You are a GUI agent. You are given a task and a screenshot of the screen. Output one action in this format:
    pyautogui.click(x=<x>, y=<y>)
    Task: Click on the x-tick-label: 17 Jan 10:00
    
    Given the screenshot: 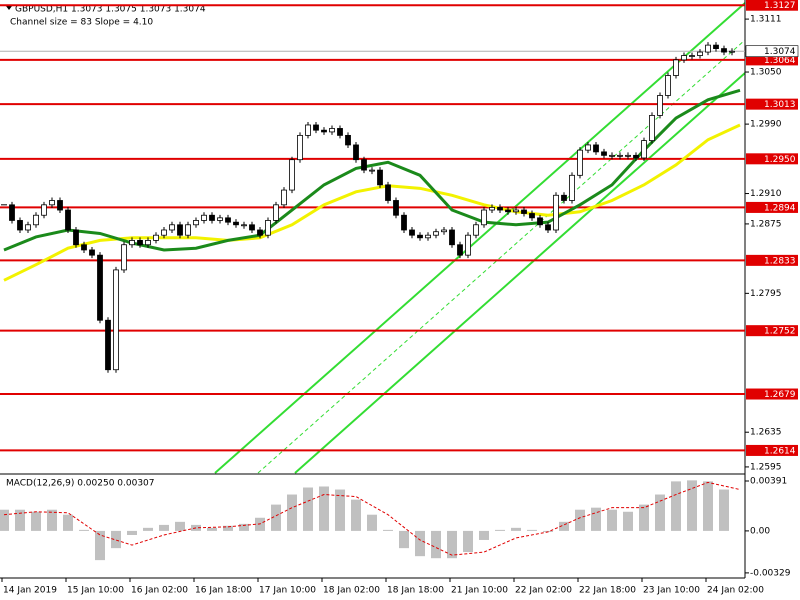 What is the action you would take?
    pyautogui.click(x=287, y=591)
    